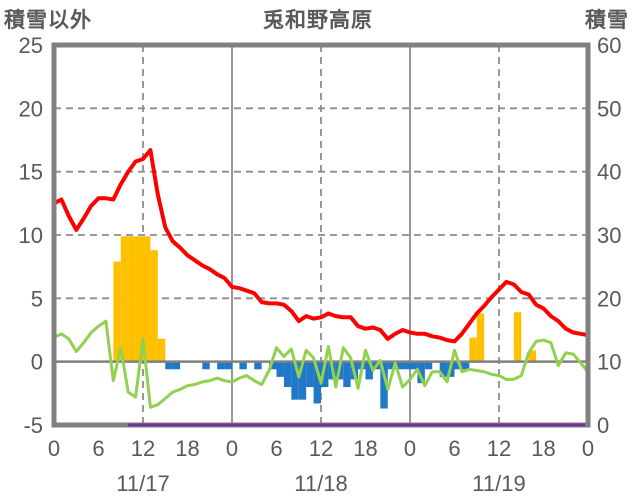 This screenshot has width=636, height=501. Describe the element at coordinates (142, 483) in the screenshot. I see `date-label: 11/17` at that location.